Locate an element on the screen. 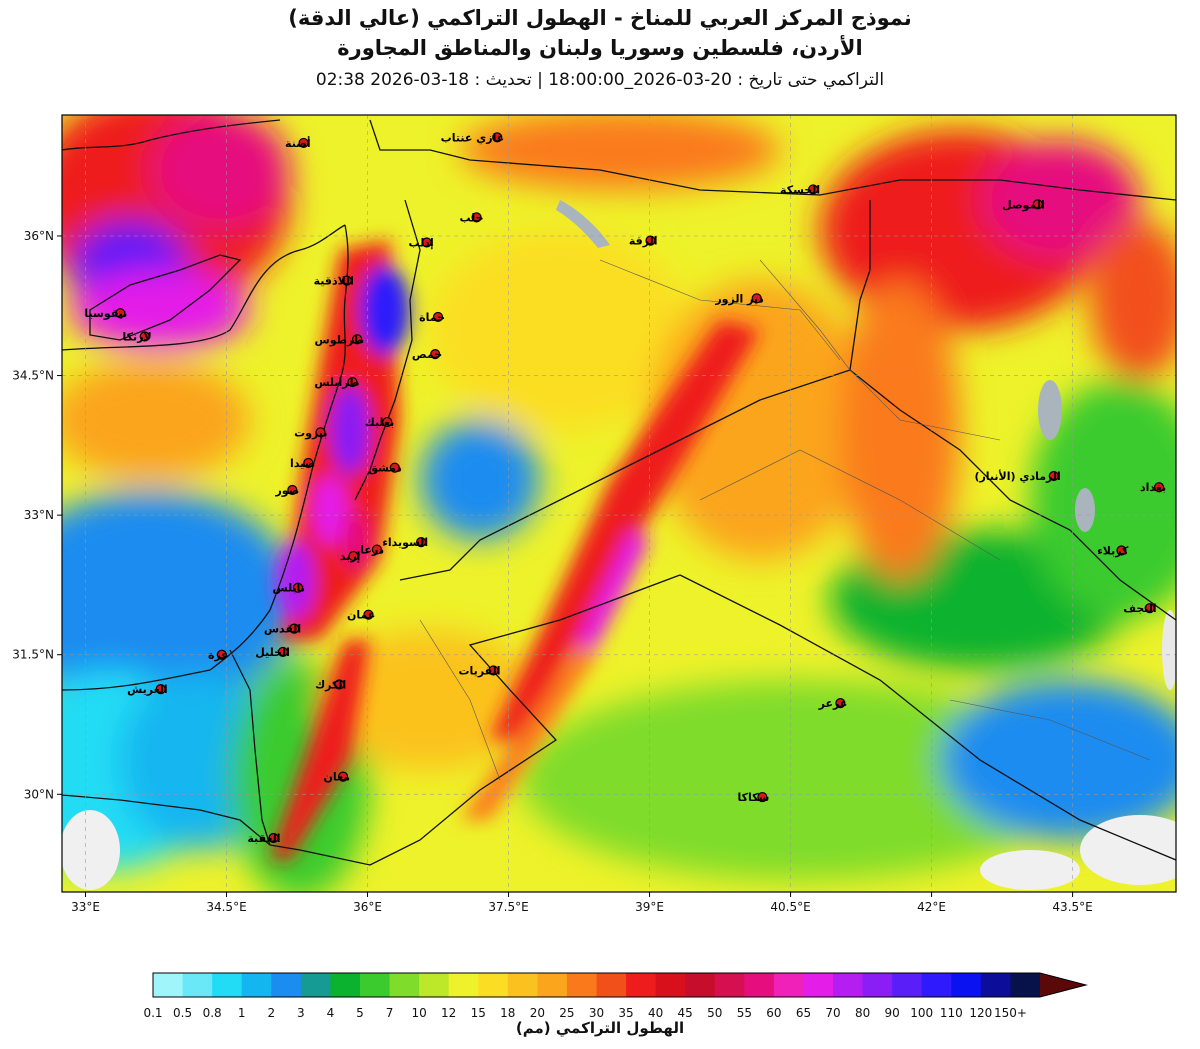 The height and width of the screenshot is (1049, 1200). legend-label: 18 is located at coordinates (507, 1013).